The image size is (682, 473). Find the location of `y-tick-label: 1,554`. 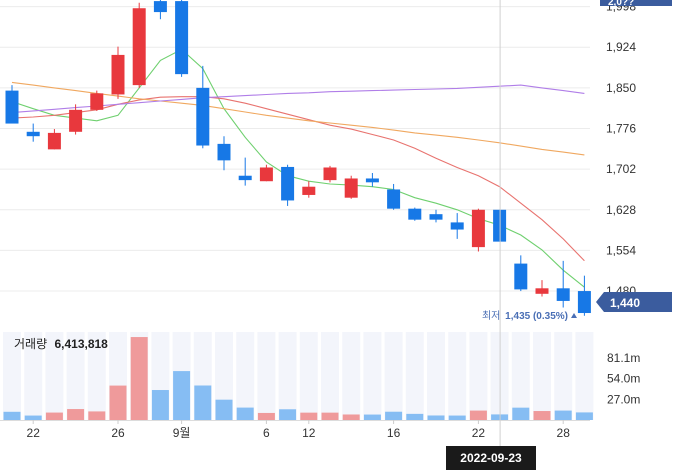

y-tick-label: 1,554 is located at coordinates (621, 250).